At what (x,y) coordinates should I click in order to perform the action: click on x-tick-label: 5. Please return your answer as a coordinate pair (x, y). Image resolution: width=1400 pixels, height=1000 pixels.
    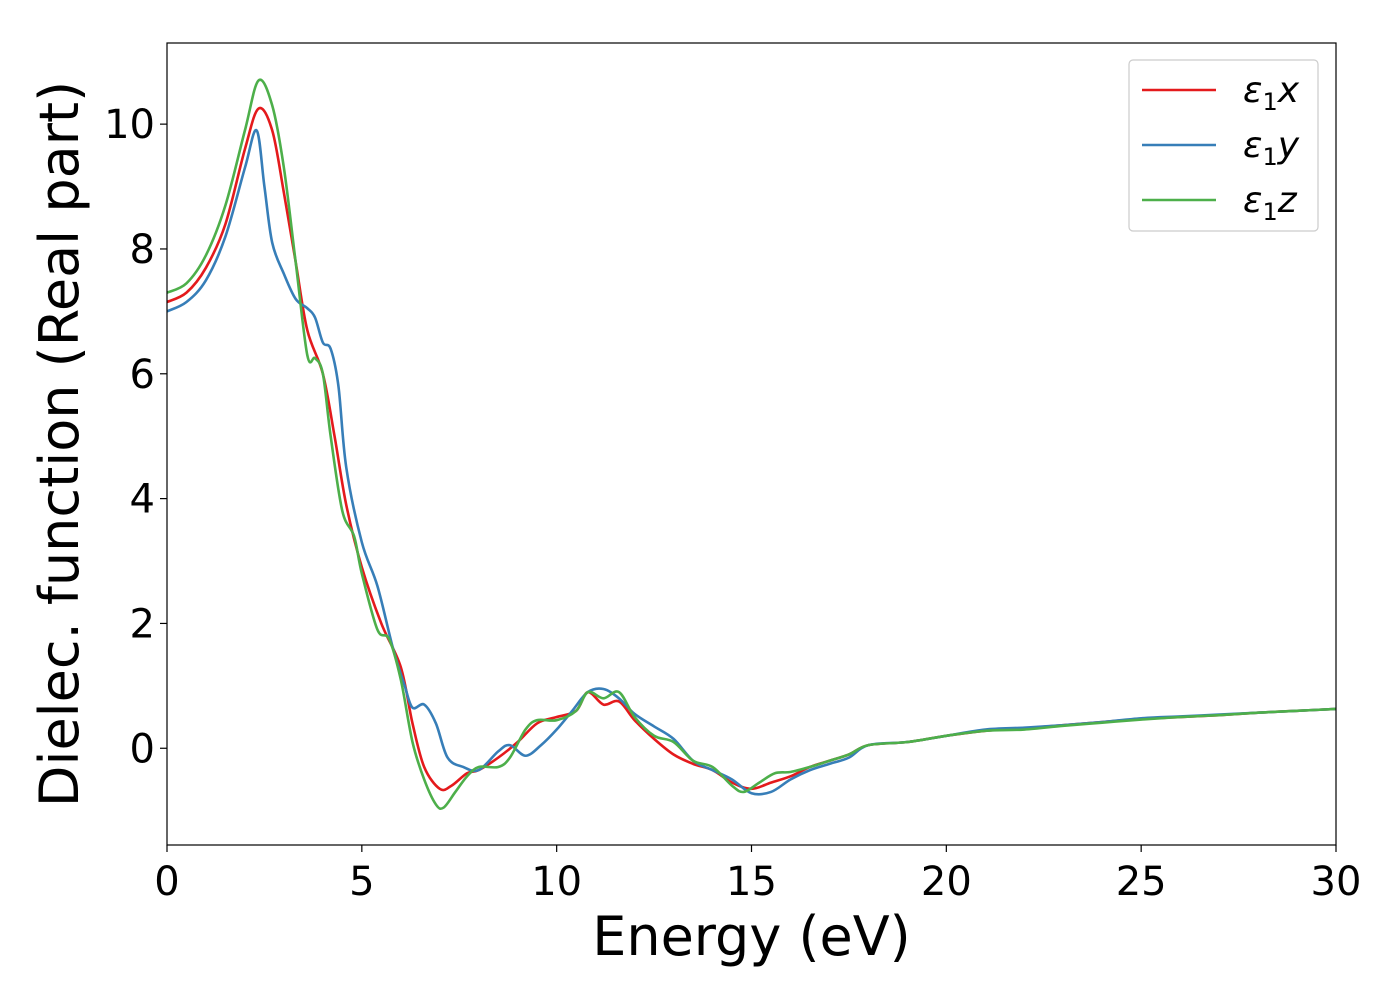
    Looking at the image, I should click on (361, 882).